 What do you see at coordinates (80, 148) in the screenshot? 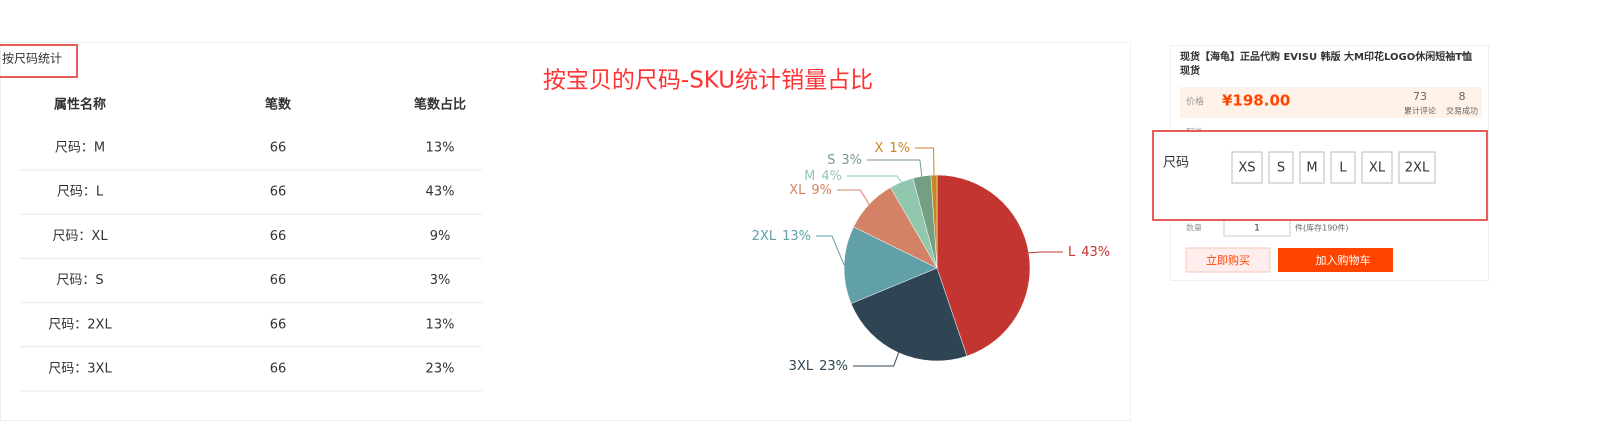
I see `table-cell: 尺码：M` at bounding box center [80, 148].